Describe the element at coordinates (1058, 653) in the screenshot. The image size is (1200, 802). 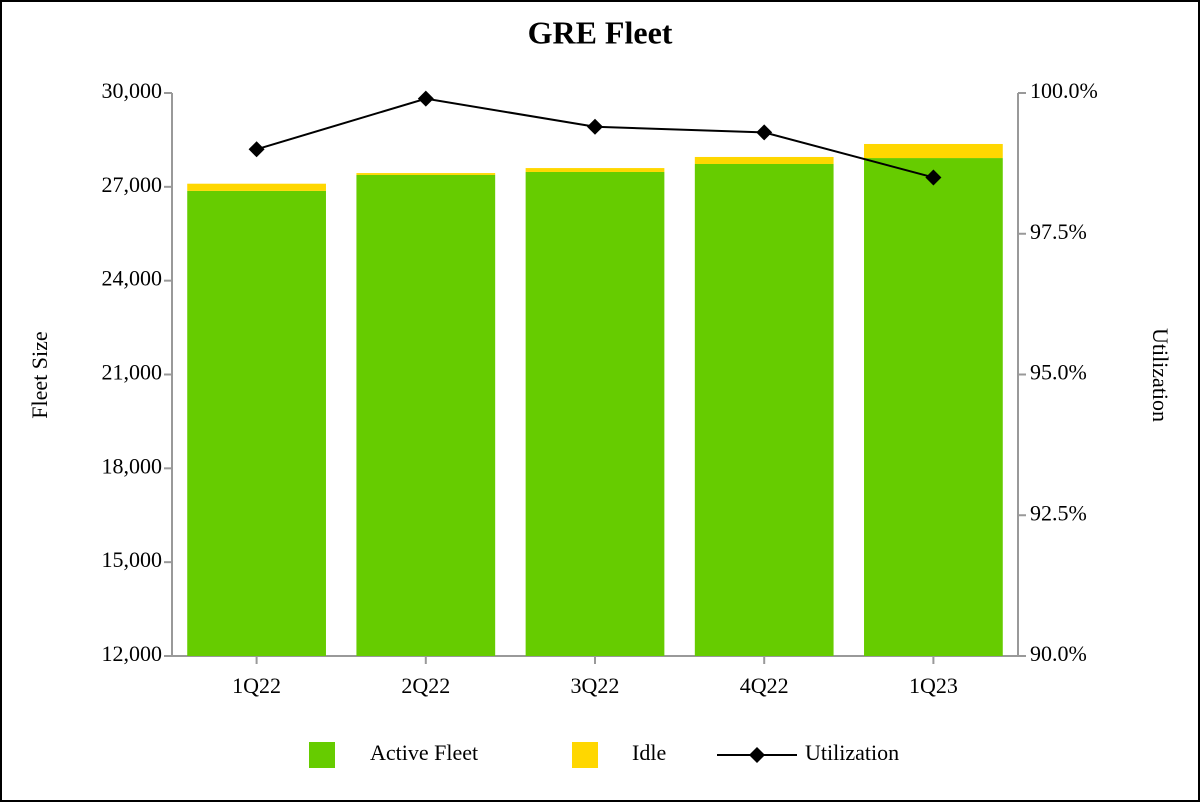
I see `y2-tick-label: 90.0%` at that location.